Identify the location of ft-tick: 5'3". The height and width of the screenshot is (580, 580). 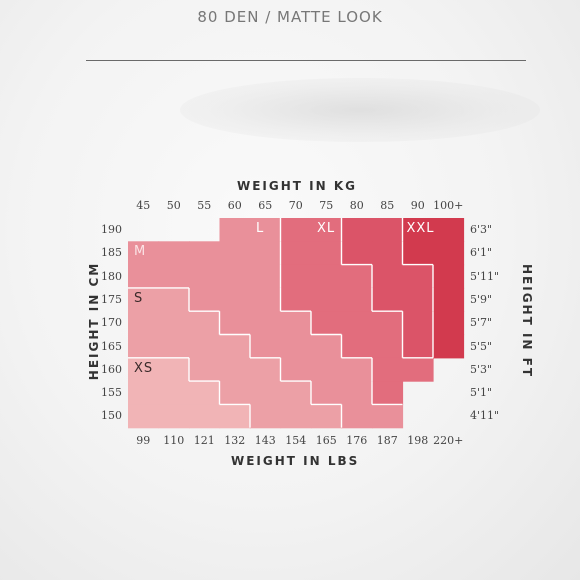
(481, 369).